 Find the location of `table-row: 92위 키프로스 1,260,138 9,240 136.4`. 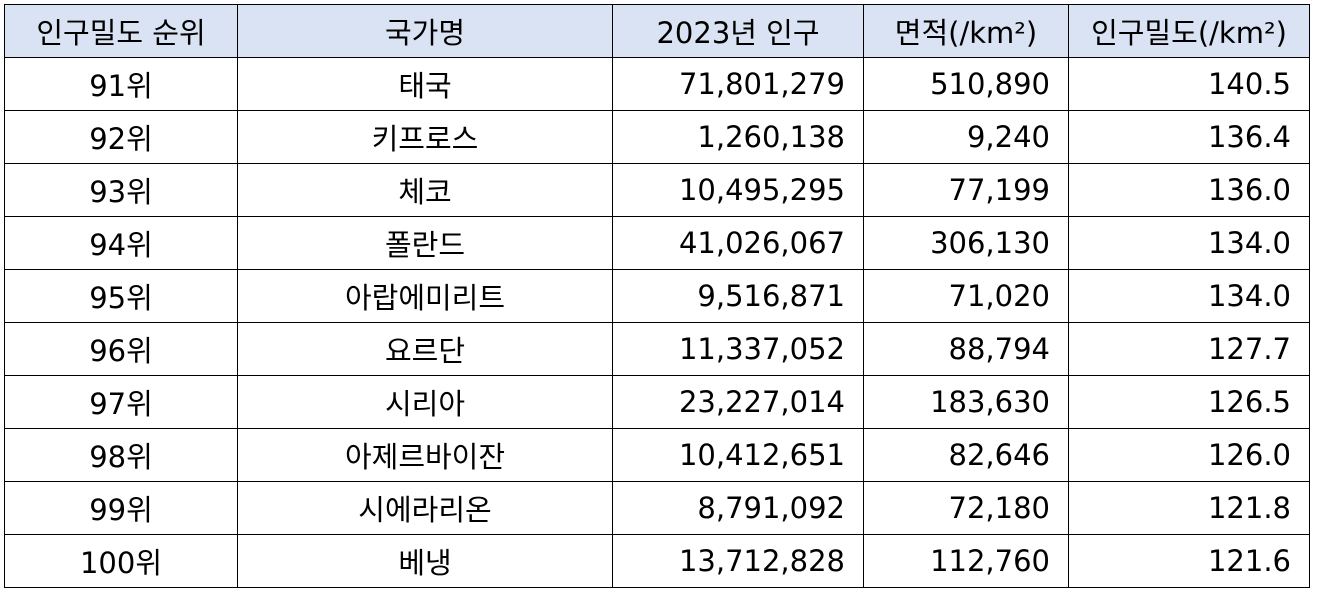

table-row: 92위 키프로스 1,260,138 9,240 136.4 is located at coordinates (657, 137).